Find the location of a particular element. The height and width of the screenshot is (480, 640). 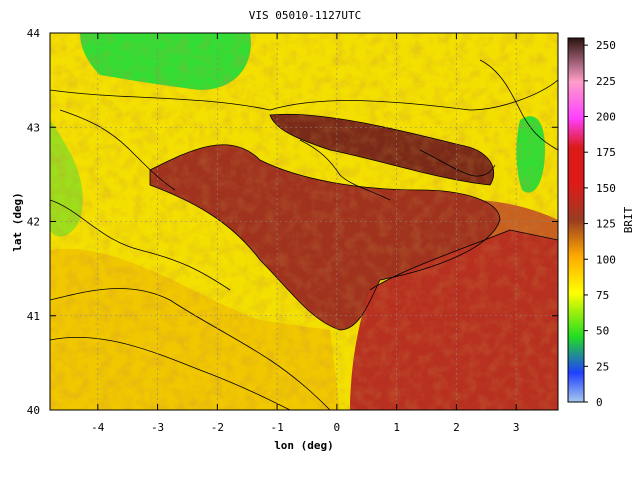

colorbar-tick-label: 100 is located at coordinates (606, 259).